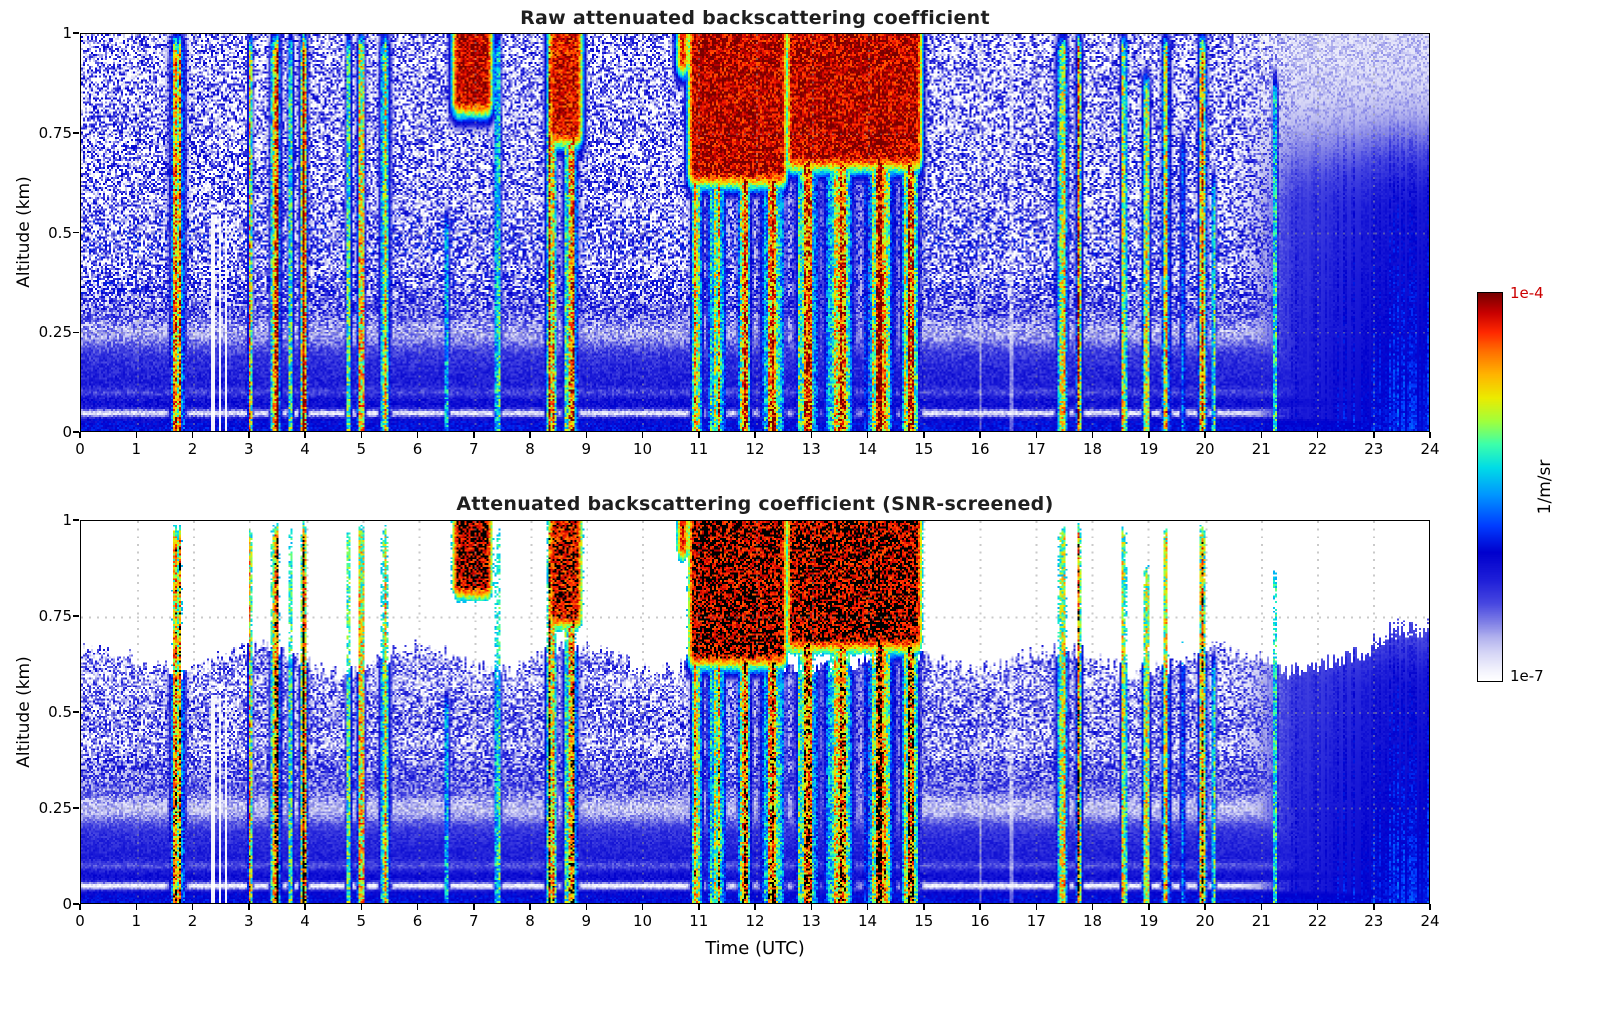 This screenshot has height=1020, width=1621. I want to click on colorbar-min-label: 1e-7, so click(1527, 676).